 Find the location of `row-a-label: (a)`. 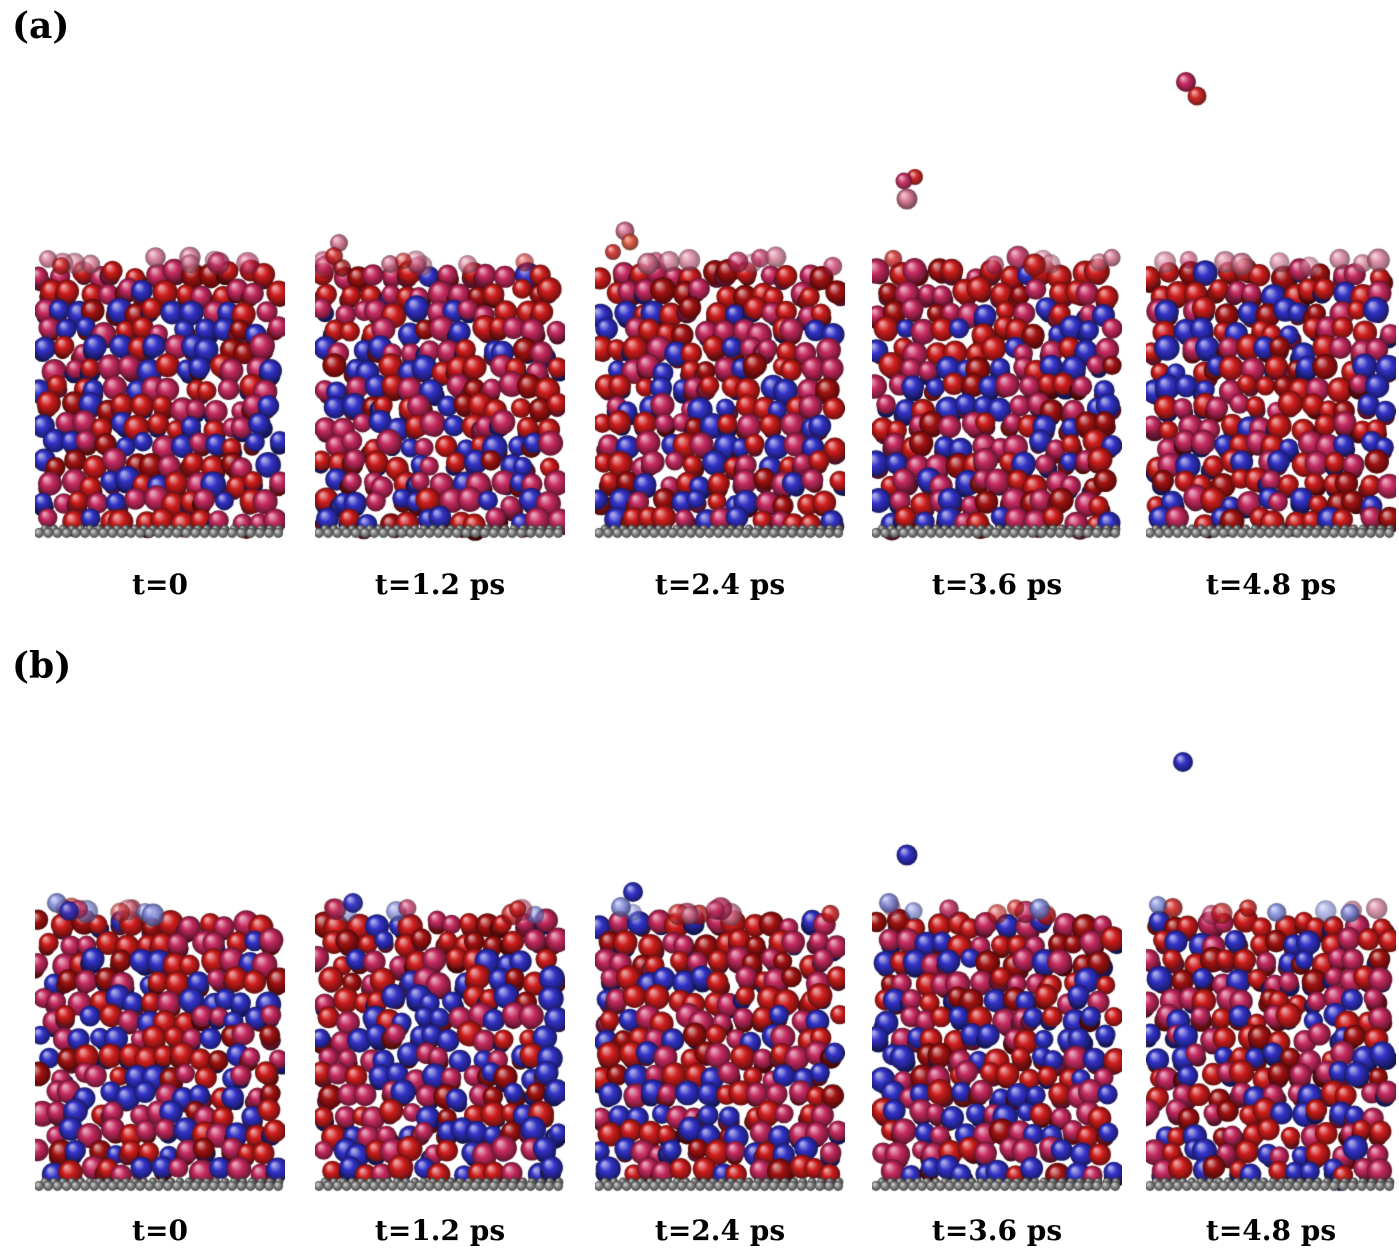

row-a-label: (a) is located at coordinates (41, 26).